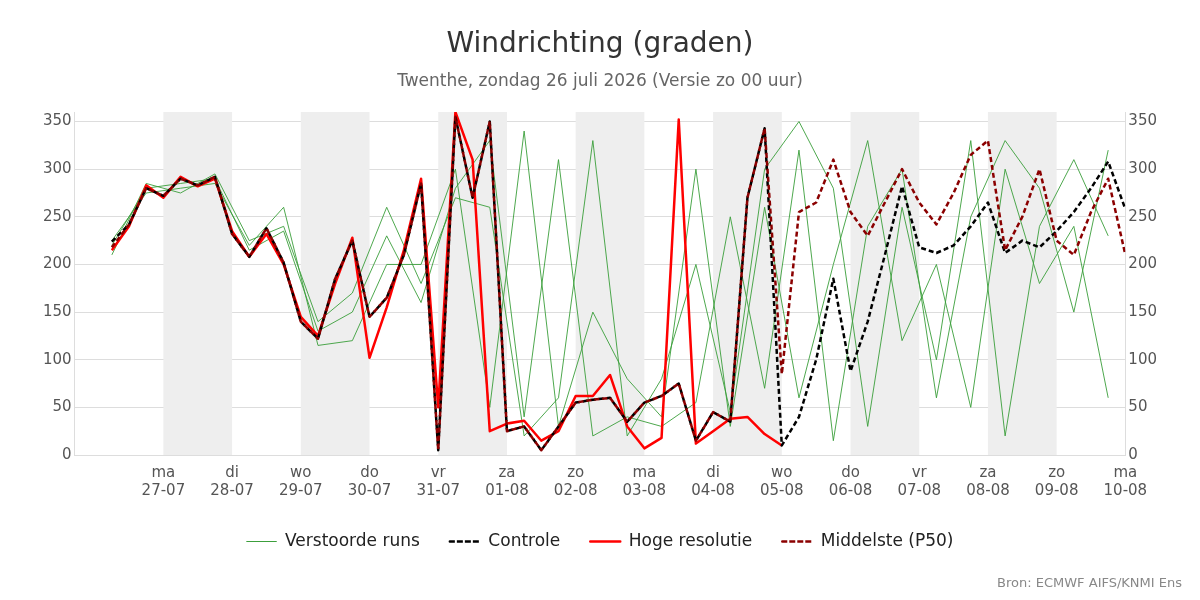  I want to click on y-tick-label: 250, so click(57, 215).